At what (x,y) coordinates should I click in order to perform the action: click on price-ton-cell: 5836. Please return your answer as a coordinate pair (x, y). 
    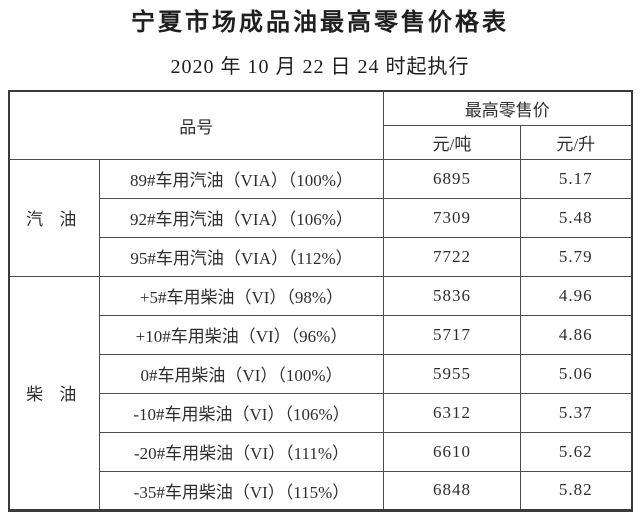
    Looking at the image, I should click on (452, 295).